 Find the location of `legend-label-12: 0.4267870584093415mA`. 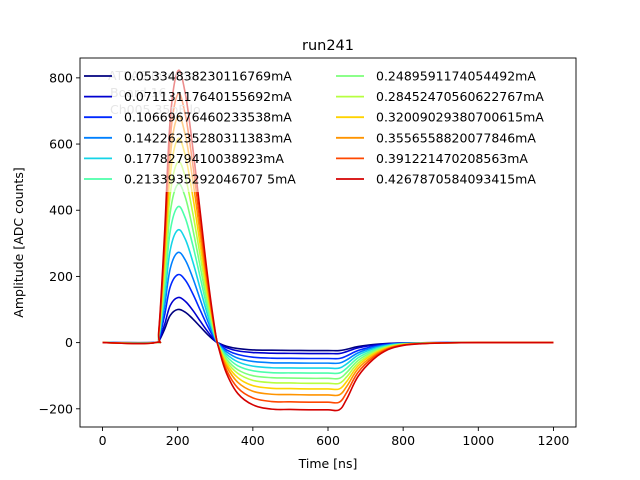

legend-label-12: 0.4267870584093415mA is located at coordinates (456, 179).